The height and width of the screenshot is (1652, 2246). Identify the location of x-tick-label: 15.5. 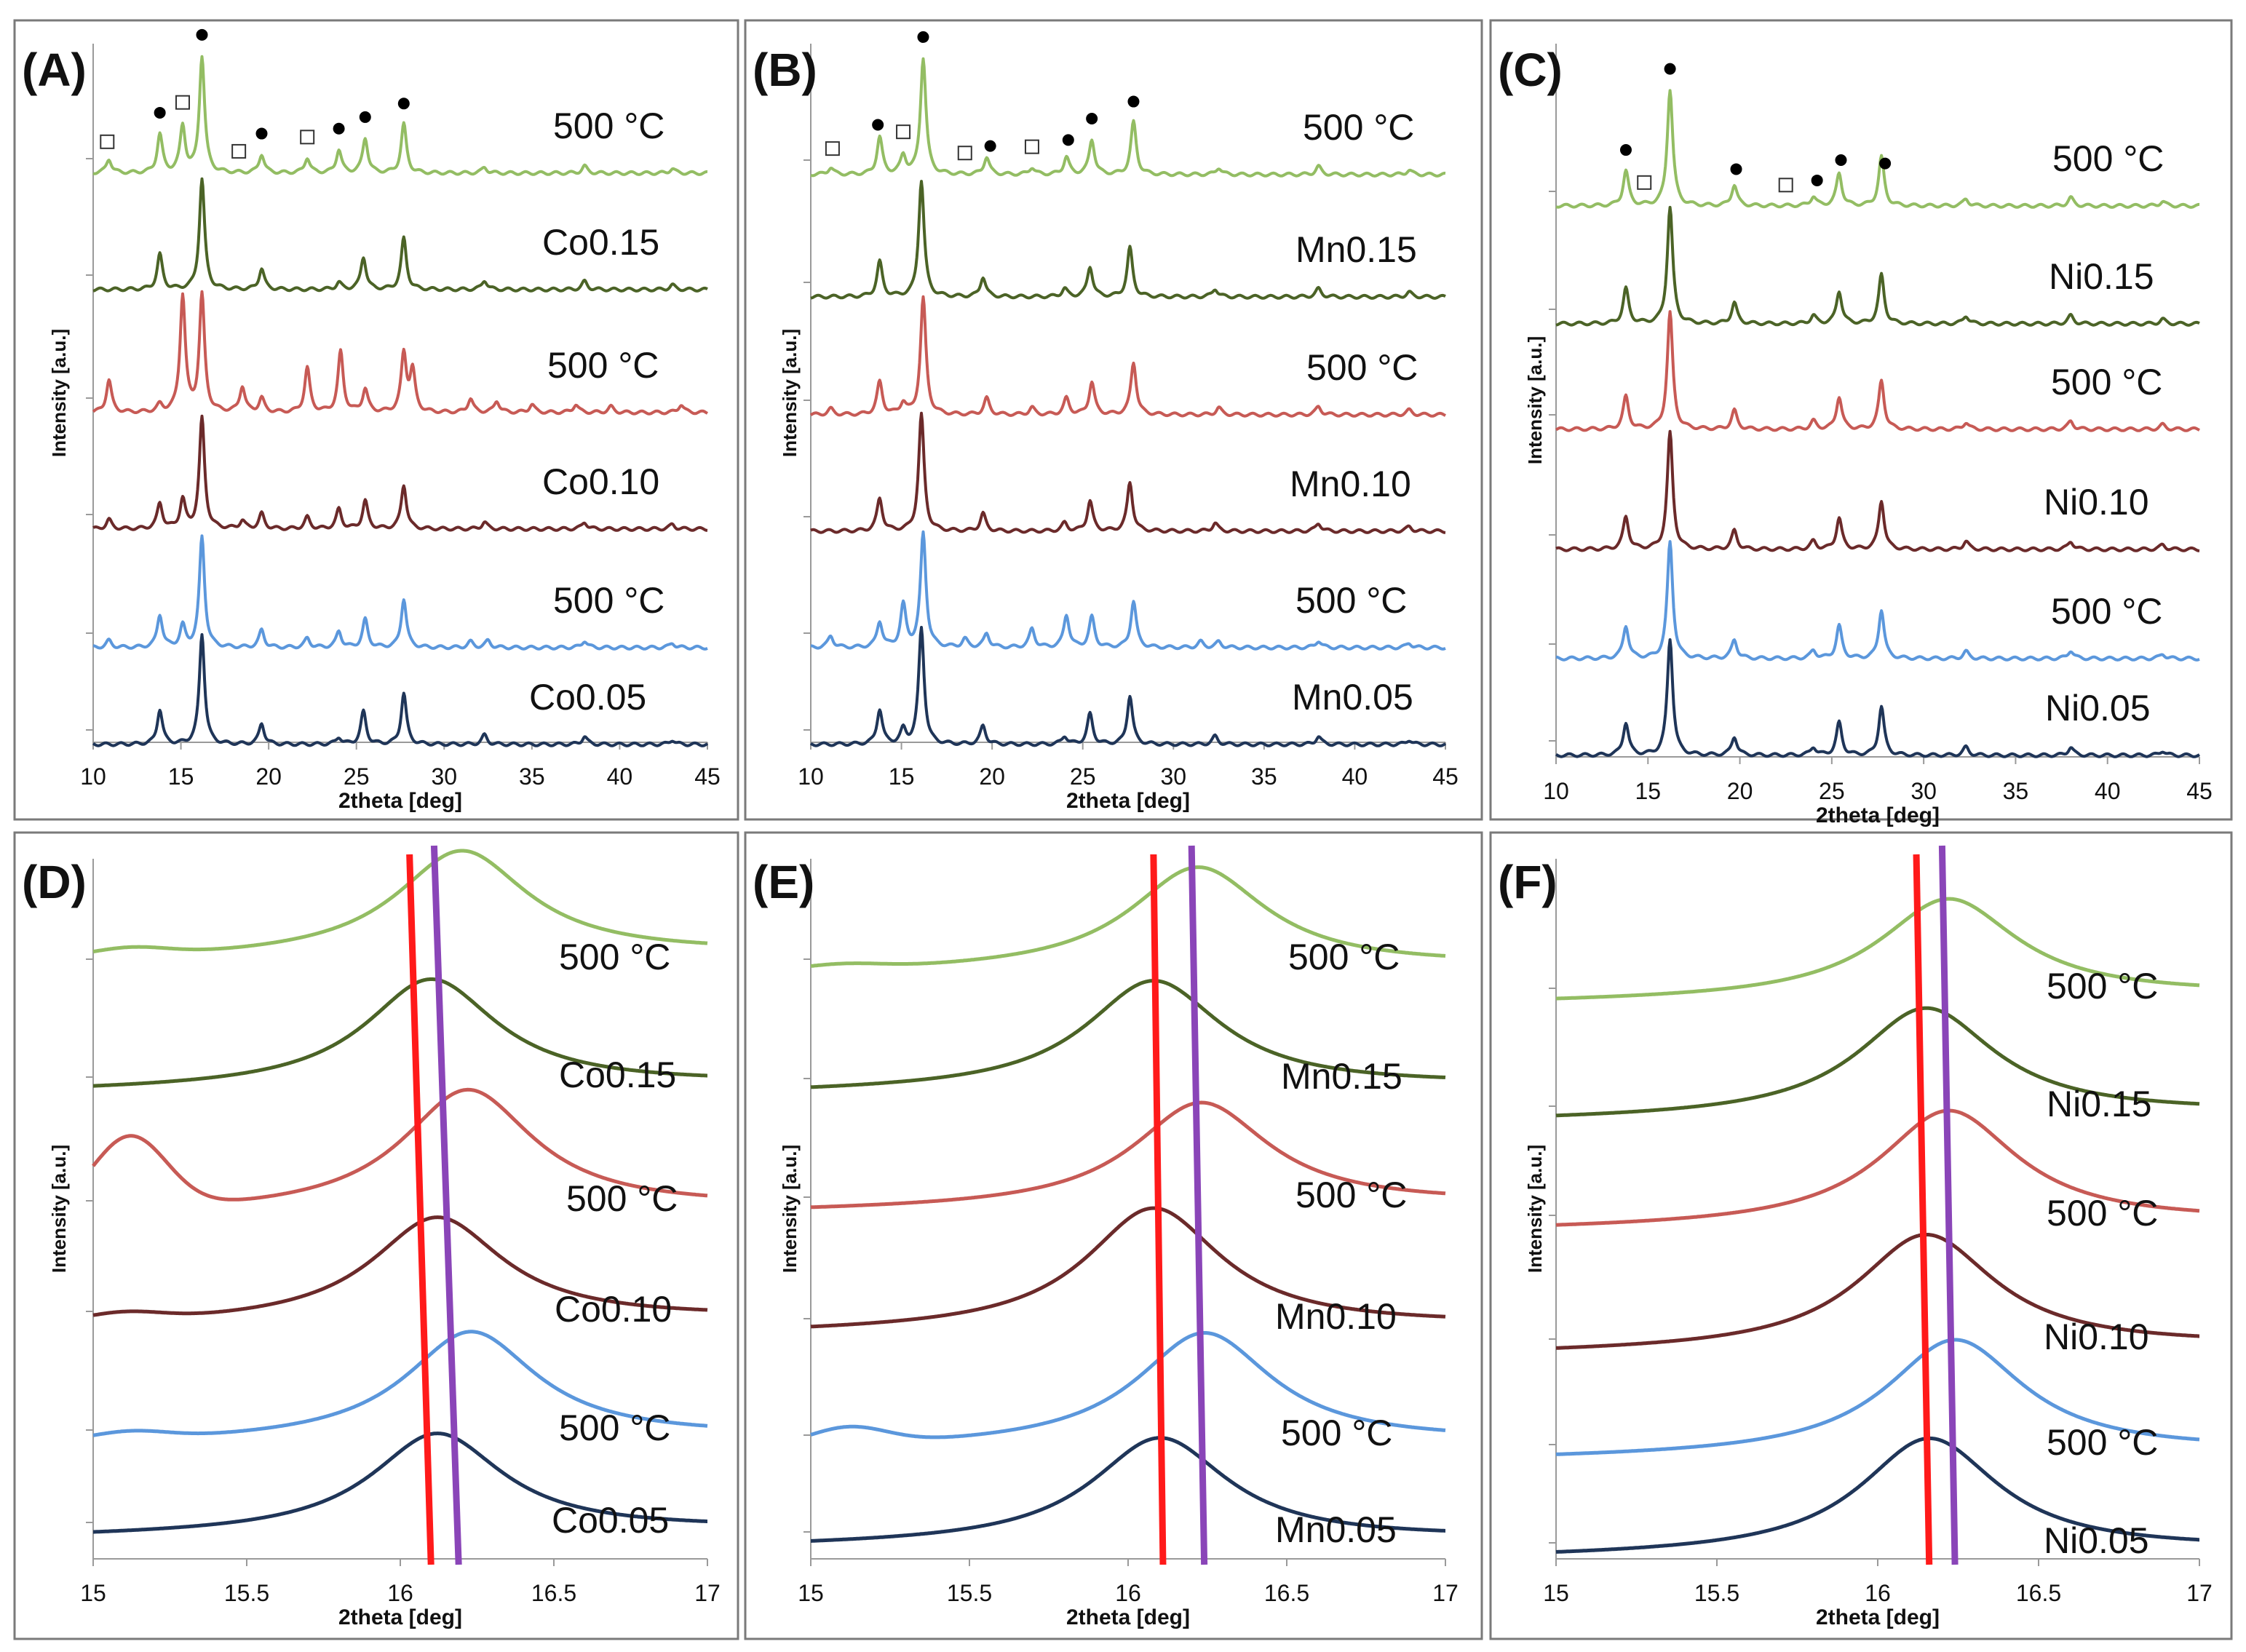
(969, 1593).